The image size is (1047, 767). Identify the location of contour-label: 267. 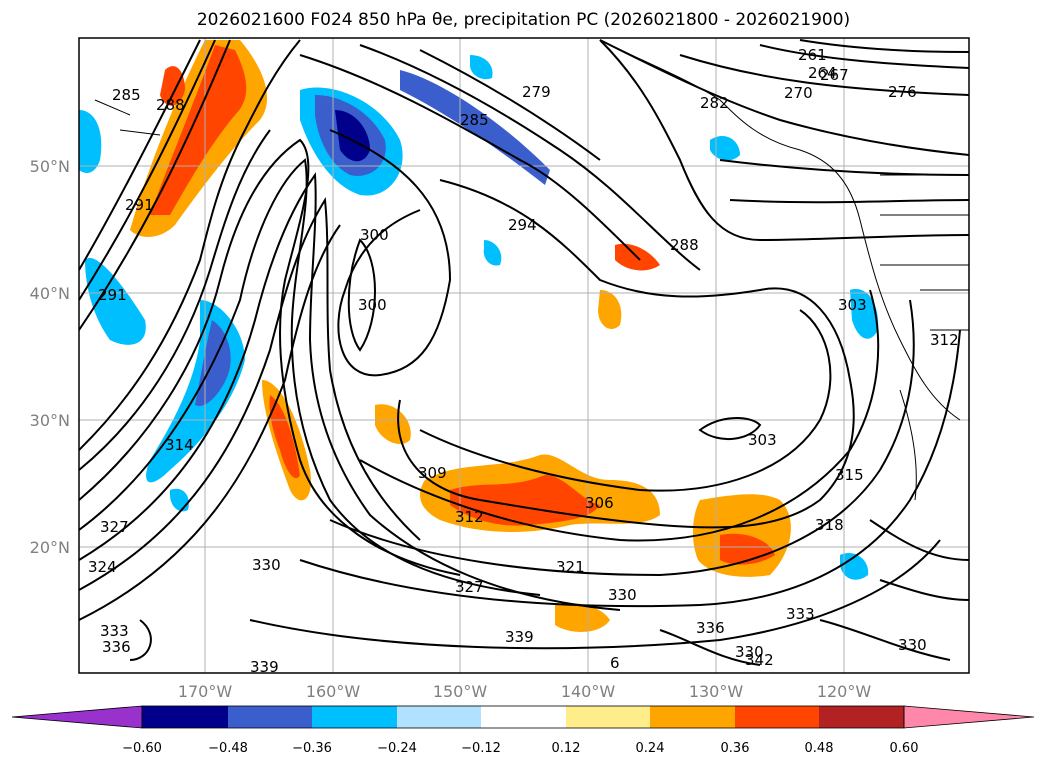
(834, 75).